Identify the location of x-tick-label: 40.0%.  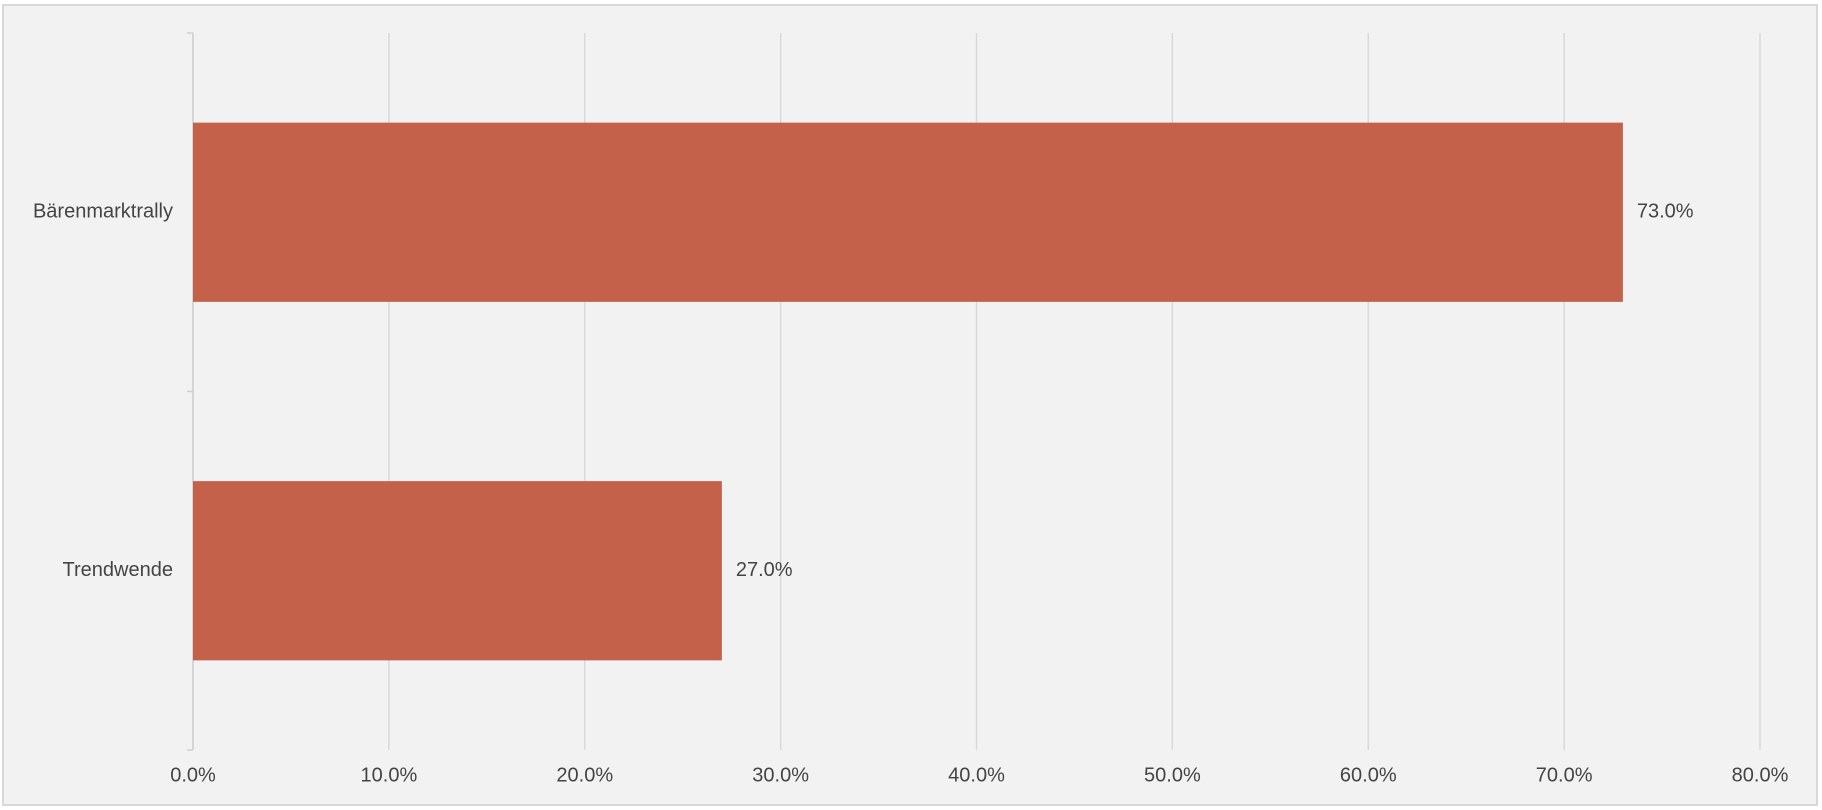
(976, 775).